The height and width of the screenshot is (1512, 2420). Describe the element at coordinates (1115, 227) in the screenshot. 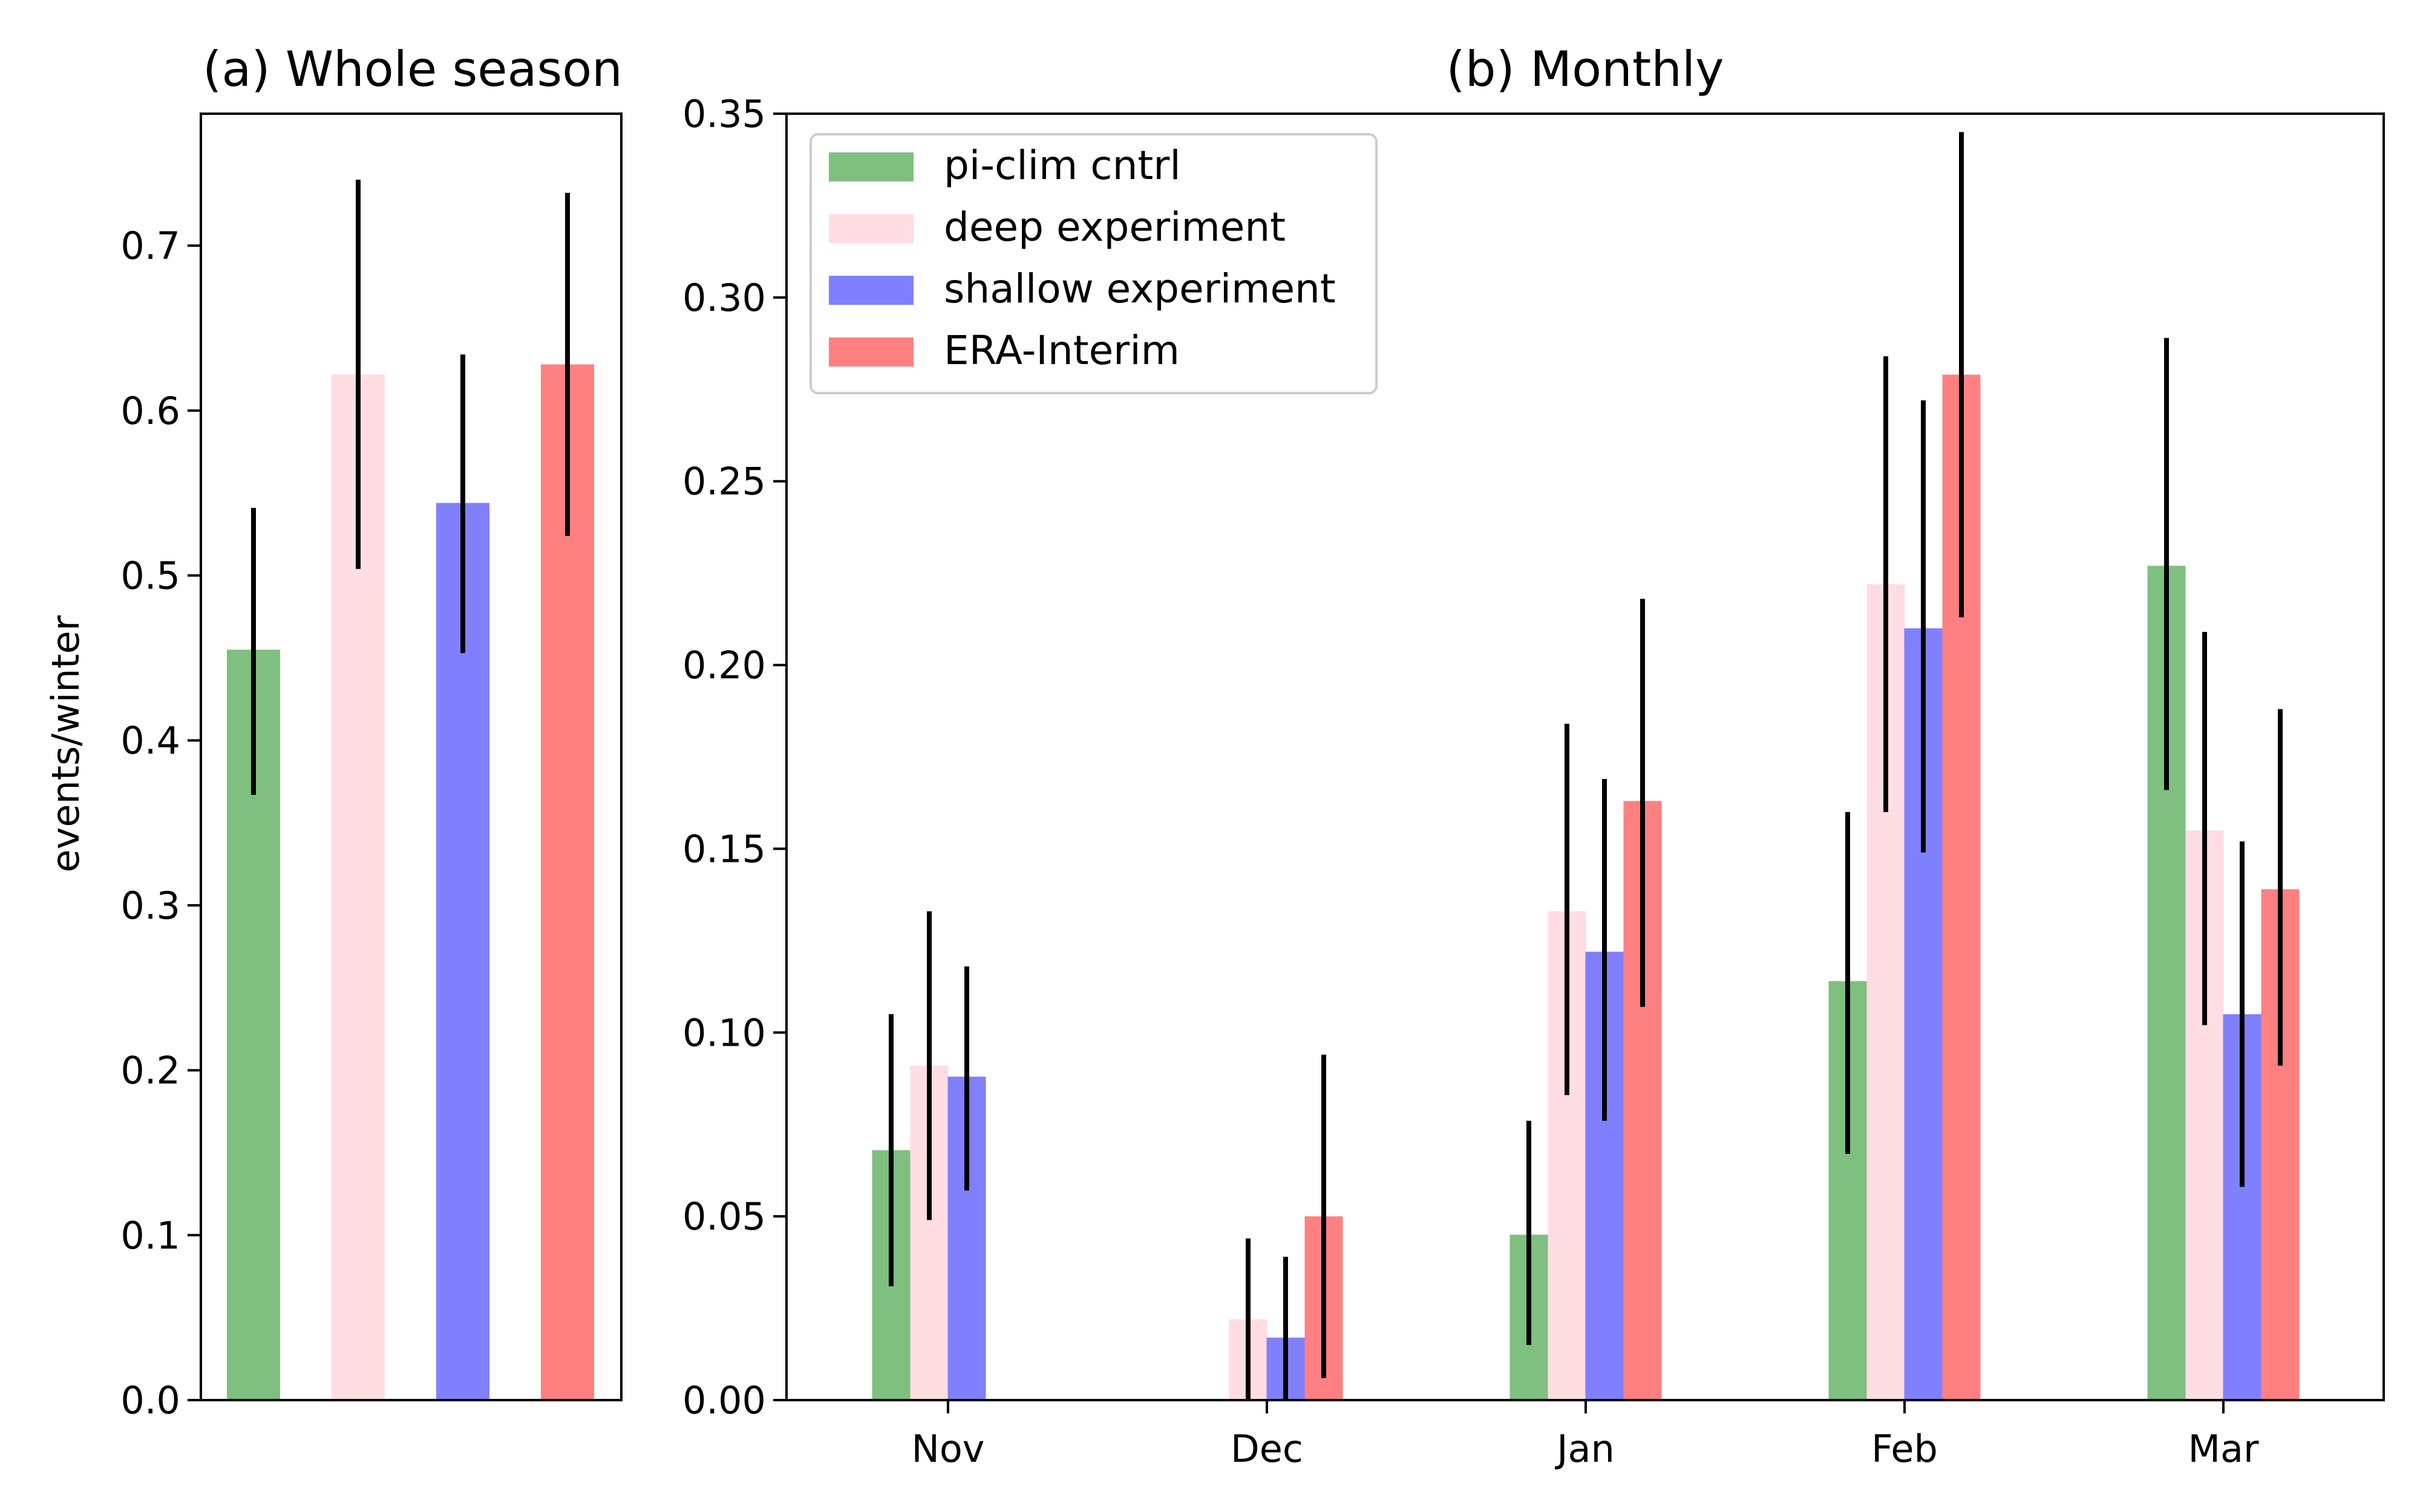

I see `legend-label-deep-experiment: deep experiment` at that location.